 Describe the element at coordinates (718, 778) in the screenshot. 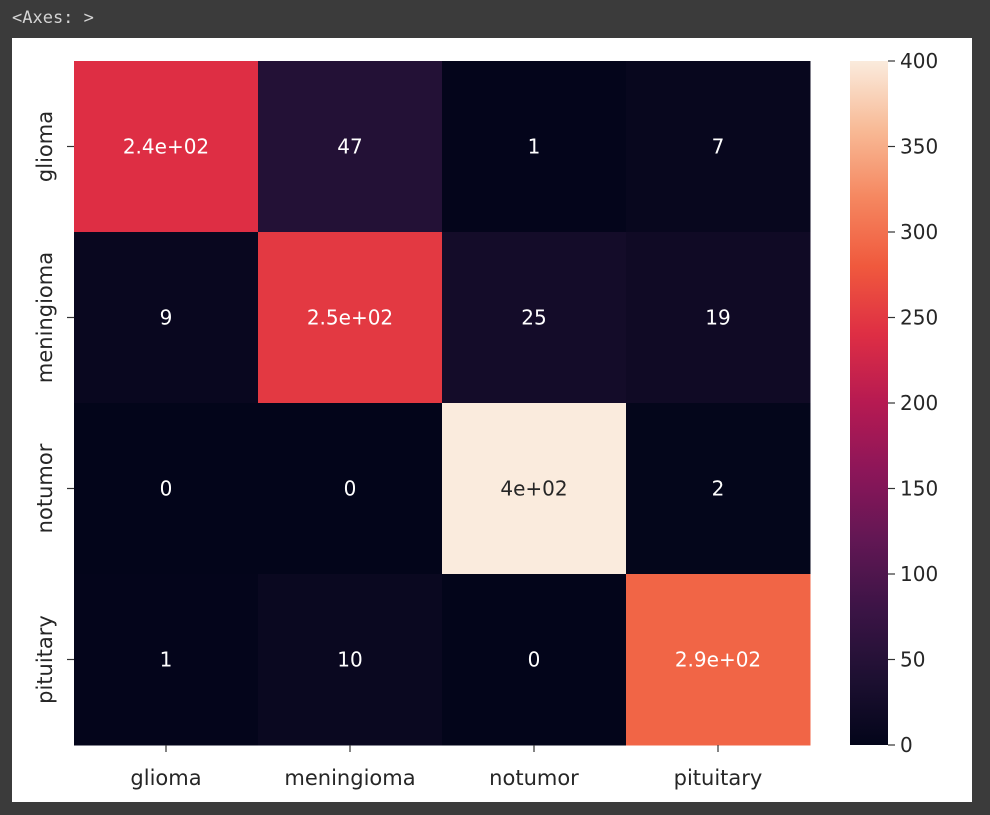

I see `x-tick-label-pituitary: pituitary` at that location.